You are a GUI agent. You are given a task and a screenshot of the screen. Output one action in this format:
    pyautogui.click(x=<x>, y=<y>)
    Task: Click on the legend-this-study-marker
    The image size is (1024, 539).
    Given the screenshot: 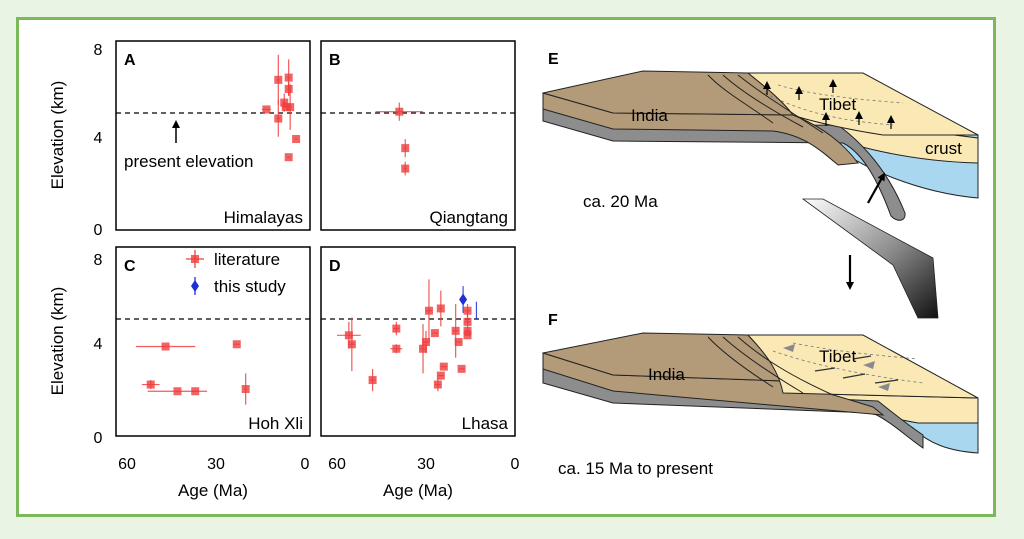 What is the action you would take?
    pyautogui.click(x=195, y=286)
    